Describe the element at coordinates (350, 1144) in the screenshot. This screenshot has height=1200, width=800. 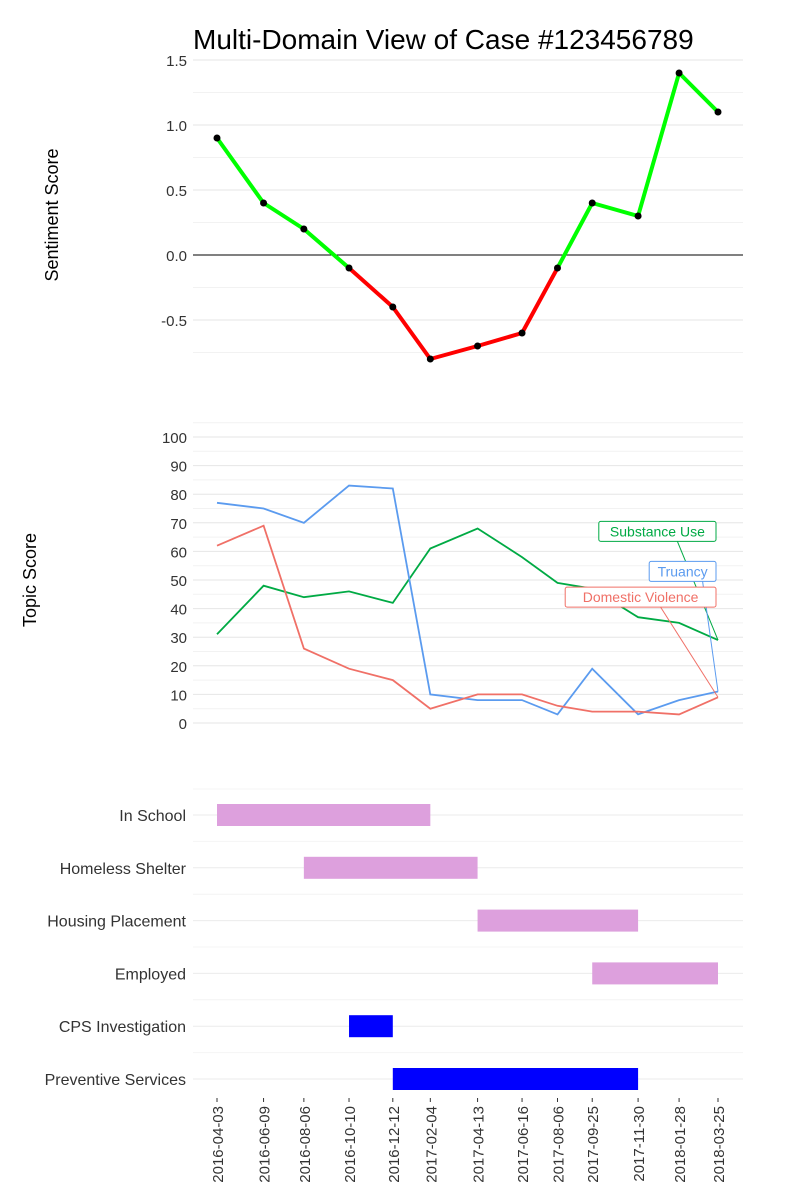
I see `x-tick-label: 2016-10-10` at that location.